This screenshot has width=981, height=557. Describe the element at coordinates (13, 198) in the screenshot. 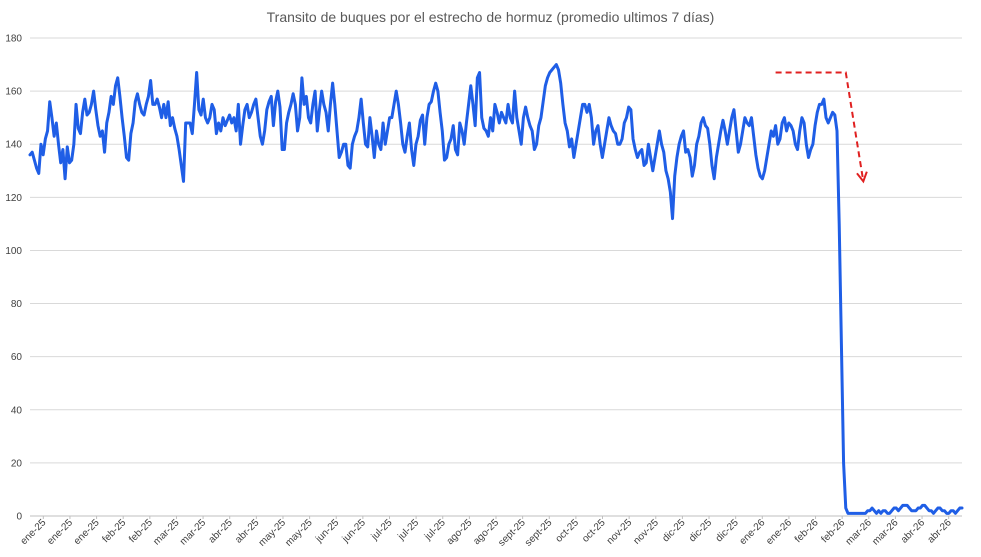

I see `y-tick-label: 120` at that location.